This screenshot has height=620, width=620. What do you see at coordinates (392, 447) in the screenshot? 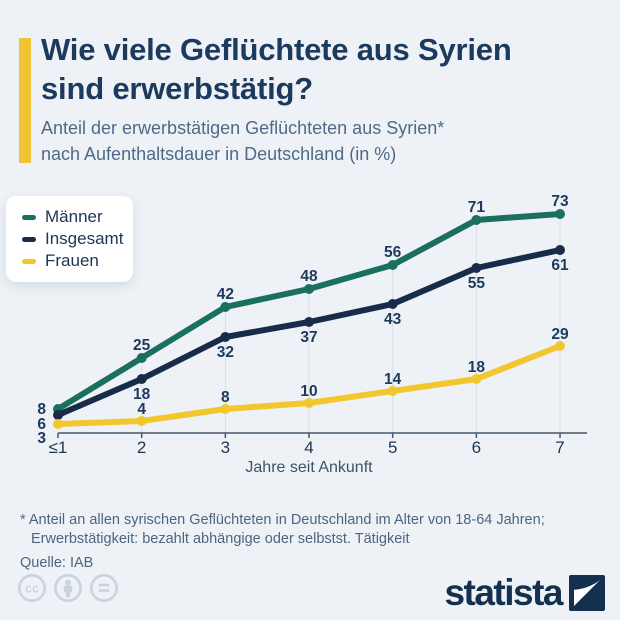
I see `x-tick-label: 5` at bounding box center [392, 447].